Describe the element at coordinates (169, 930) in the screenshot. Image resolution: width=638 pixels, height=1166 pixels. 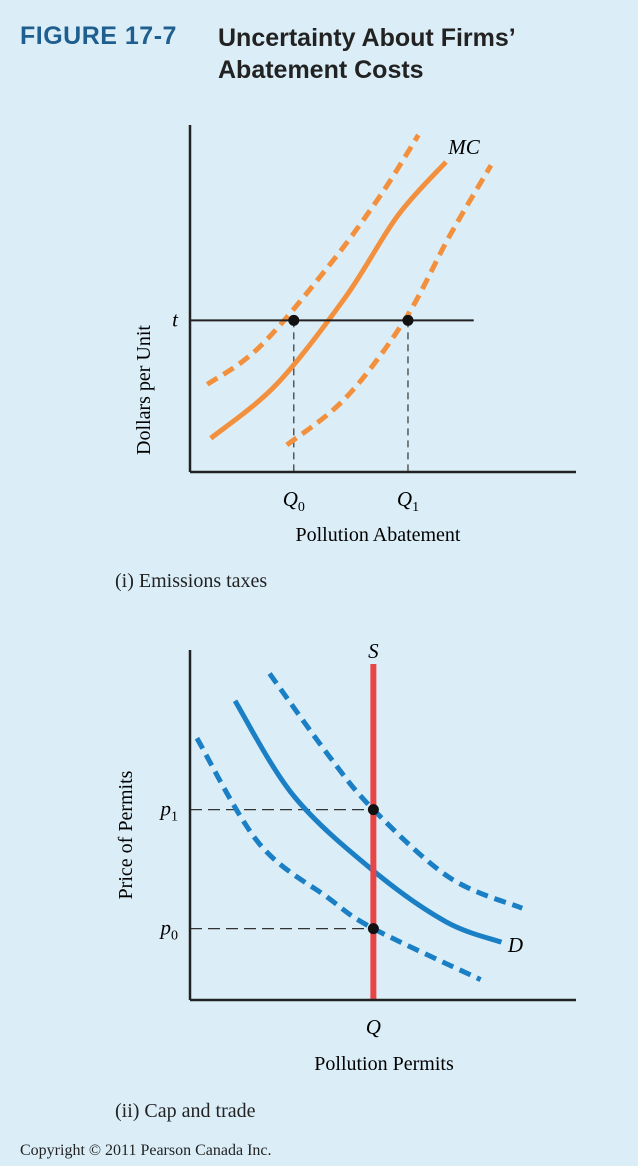
I see `y-tick-label: p0` at that location.